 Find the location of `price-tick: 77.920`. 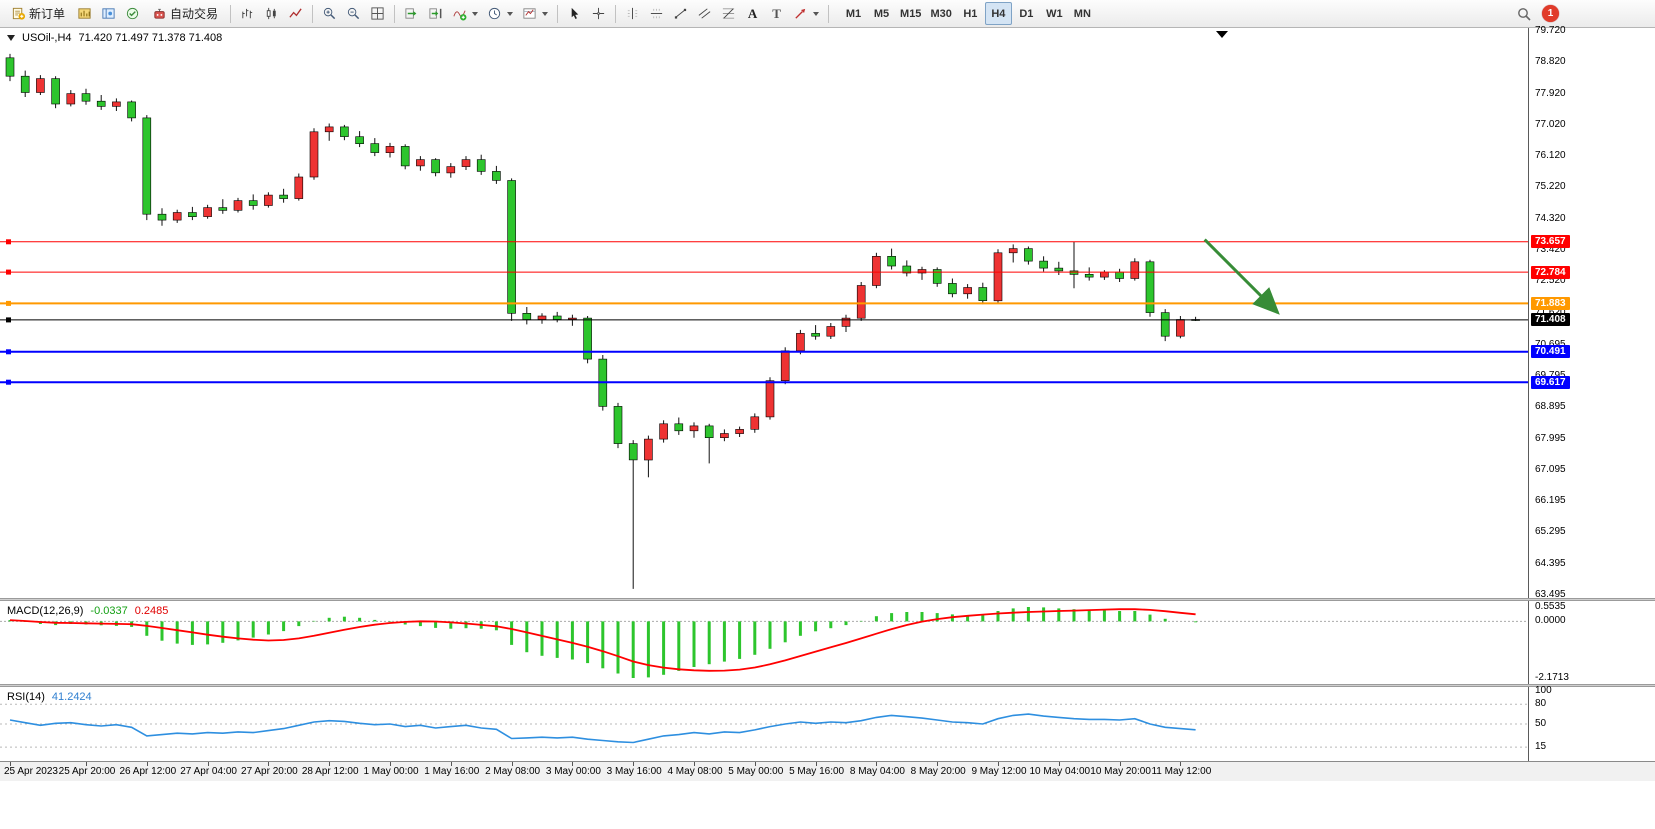

price-tick: 77.920 is located at coordinates (1550, 93).